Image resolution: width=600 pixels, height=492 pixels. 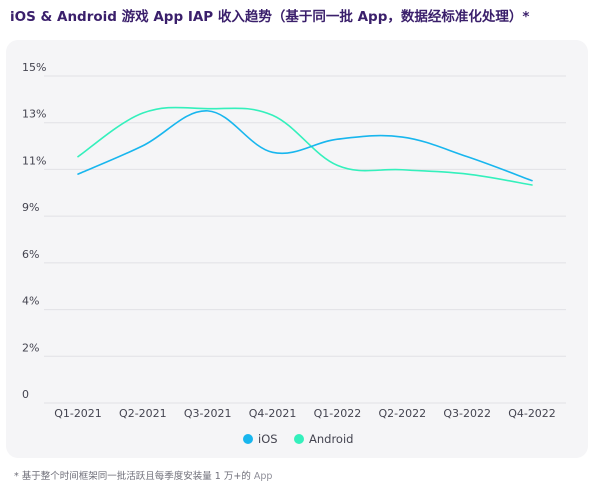 I want to click on x-tick-label: Q2-2022, so click(x=402, y=413).